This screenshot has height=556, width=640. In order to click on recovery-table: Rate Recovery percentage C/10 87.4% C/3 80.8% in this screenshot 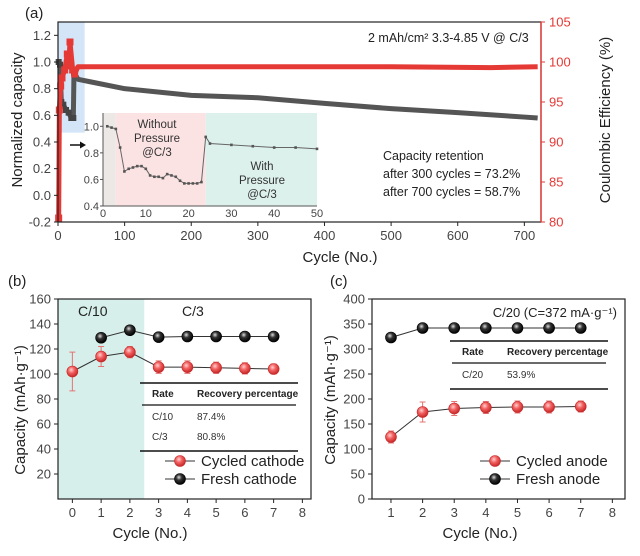, I will do `click(219, 417)`.